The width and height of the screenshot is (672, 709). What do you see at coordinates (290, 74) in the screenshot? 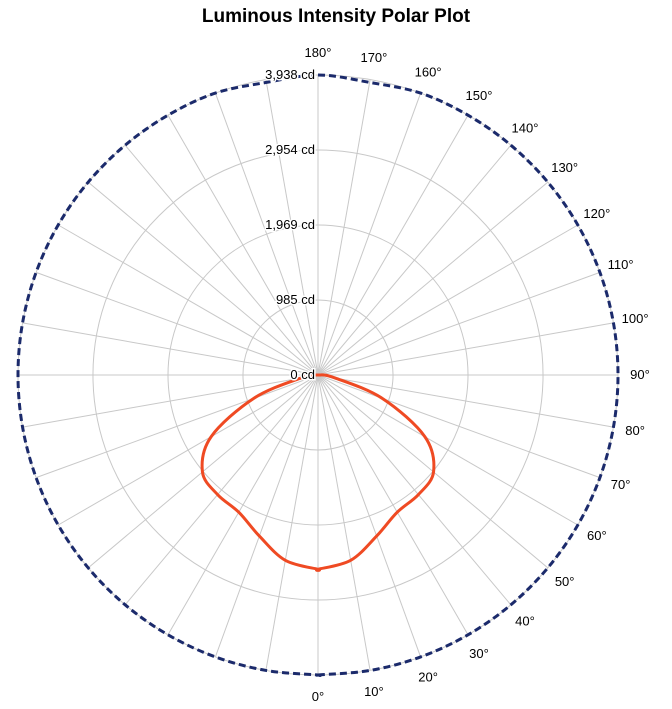
I see `radial-tick-label: 3,938 cd` at bounding box center [290, 74].